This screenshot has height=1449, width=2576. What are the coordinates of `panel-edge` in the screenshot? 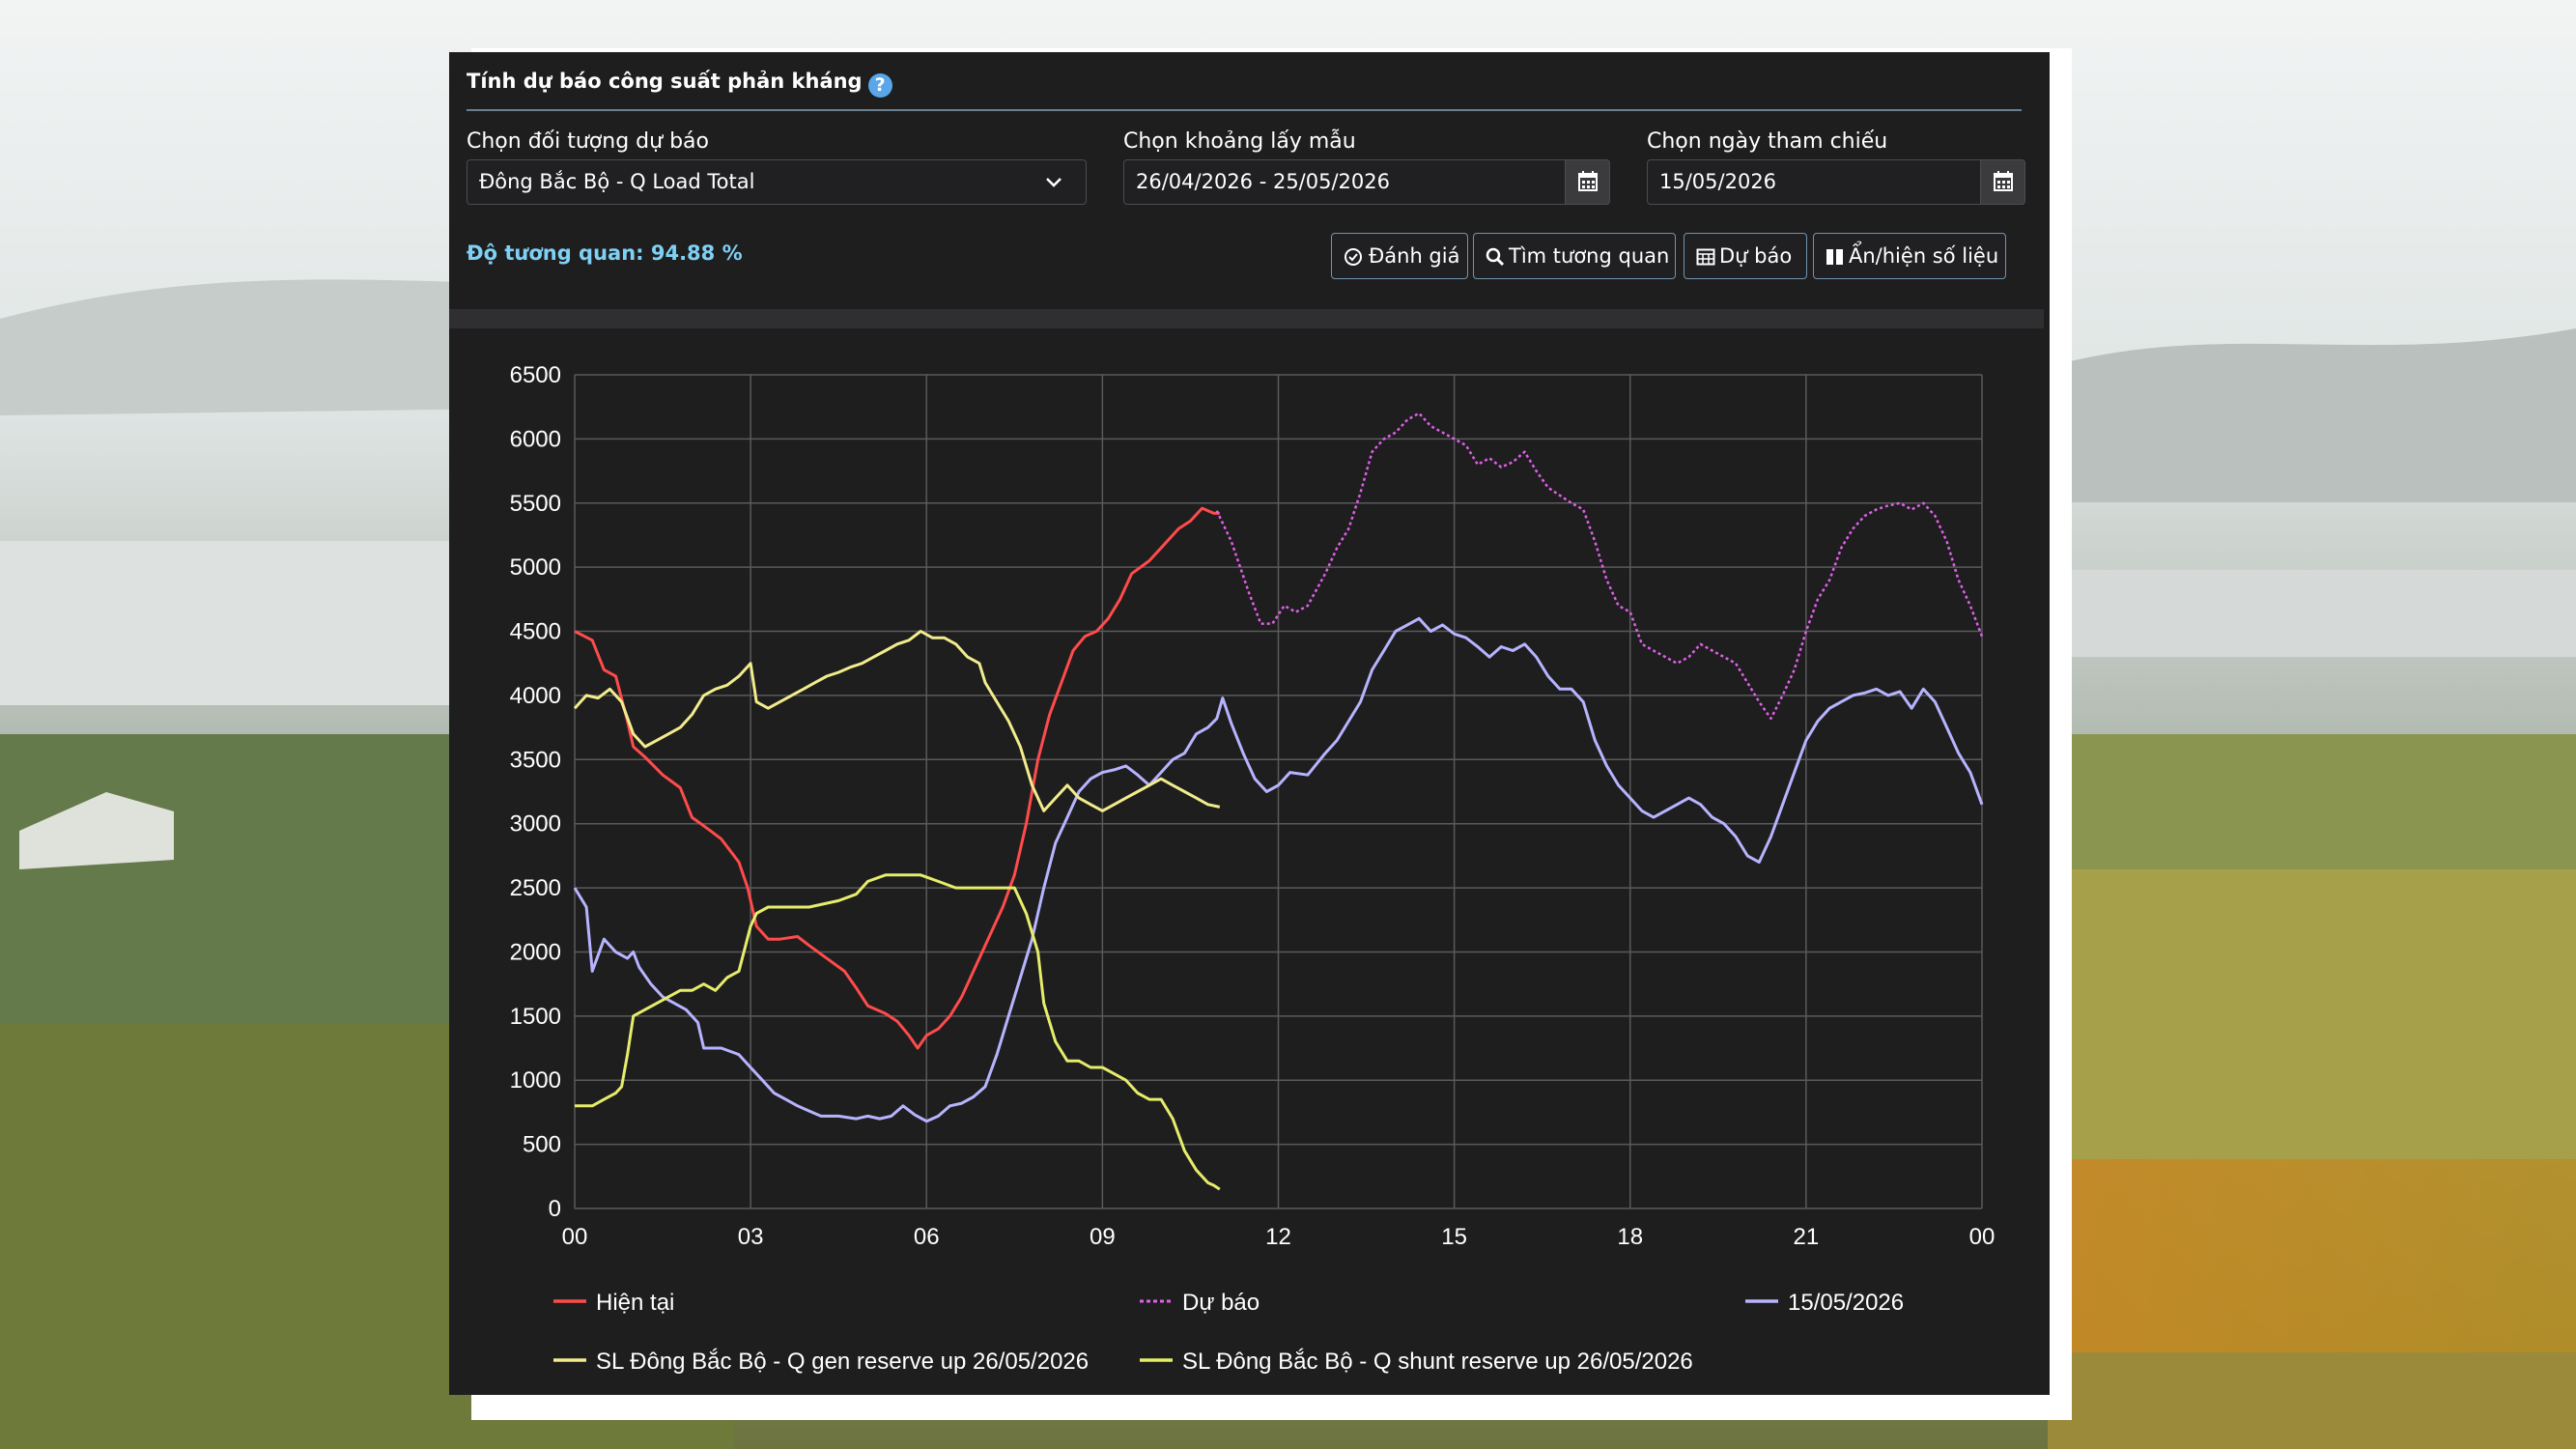 It's located at (2047, 723).